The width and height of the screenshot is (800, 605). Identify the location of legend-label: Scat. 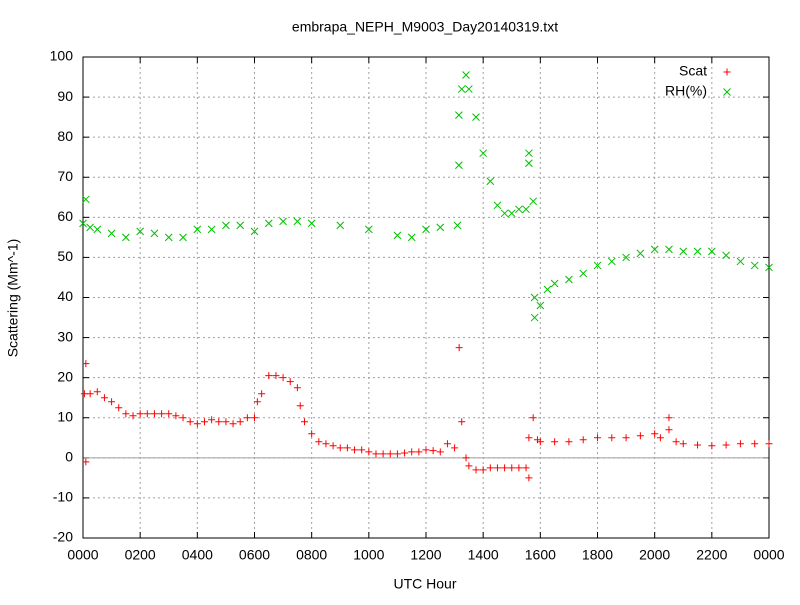
(693, 71).